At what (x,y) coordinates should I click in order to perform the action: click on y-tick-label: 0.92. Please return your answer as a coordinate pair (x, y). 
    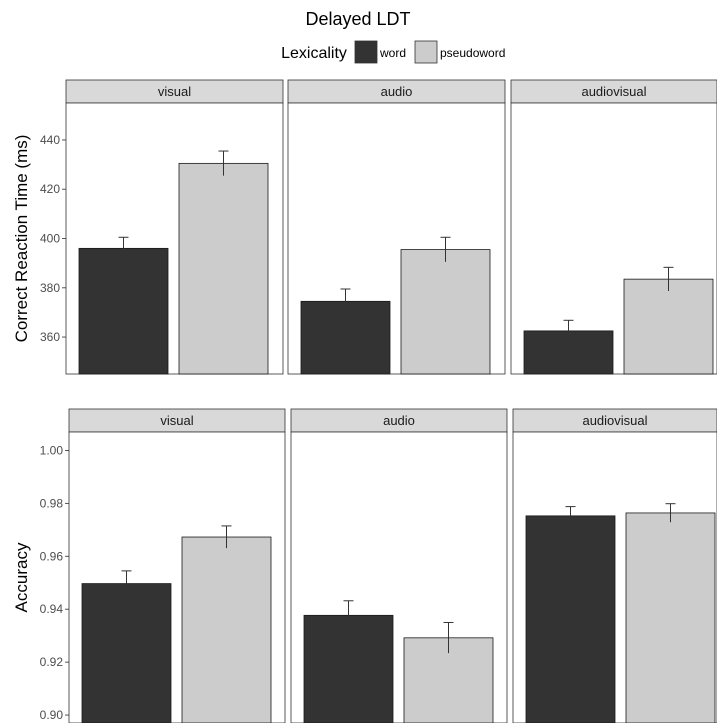
    Looking at the image, I should click on (52, 662).